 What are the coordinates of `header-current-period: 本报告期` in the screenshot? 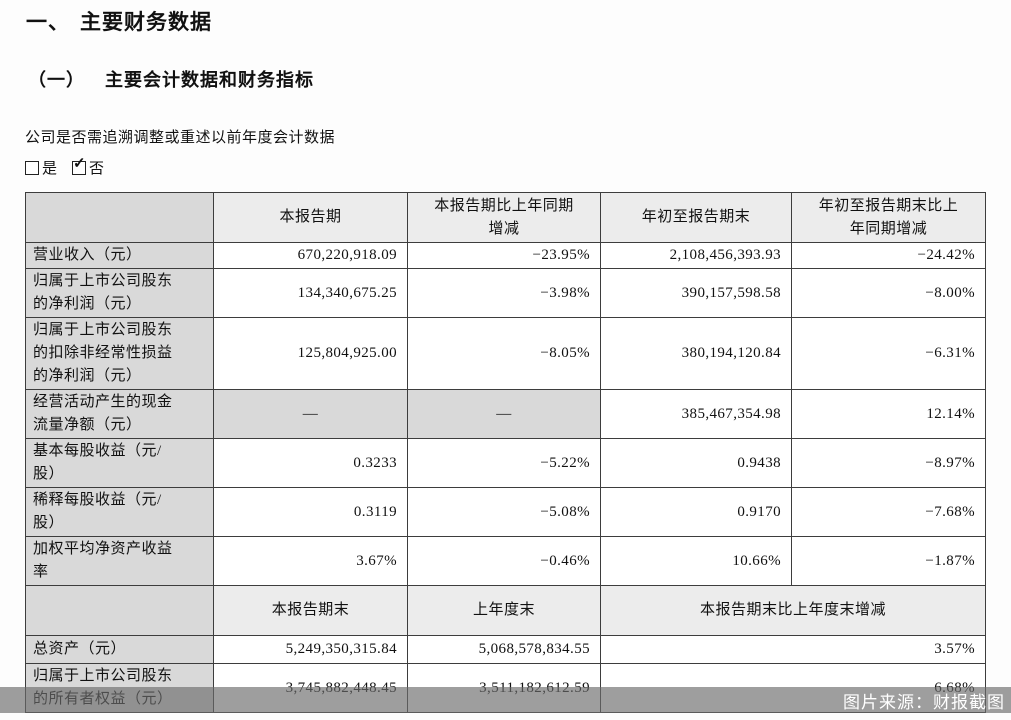 It's located at (310, 217).